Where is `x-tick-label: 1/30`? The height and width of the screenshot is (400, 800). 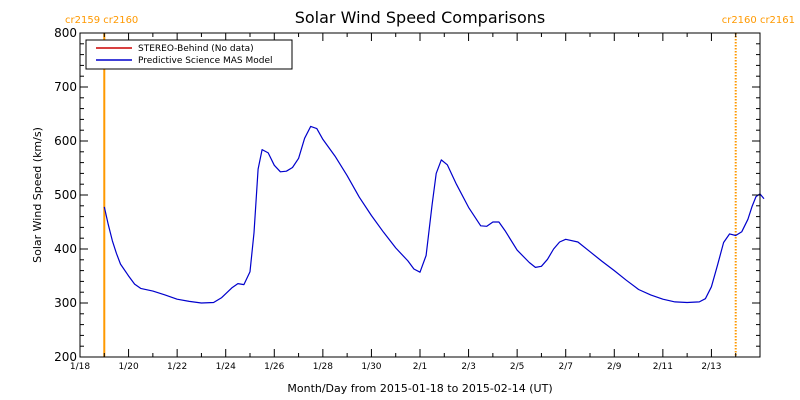
x-tick-label: 1/30 is located at coordinates (371, 367).